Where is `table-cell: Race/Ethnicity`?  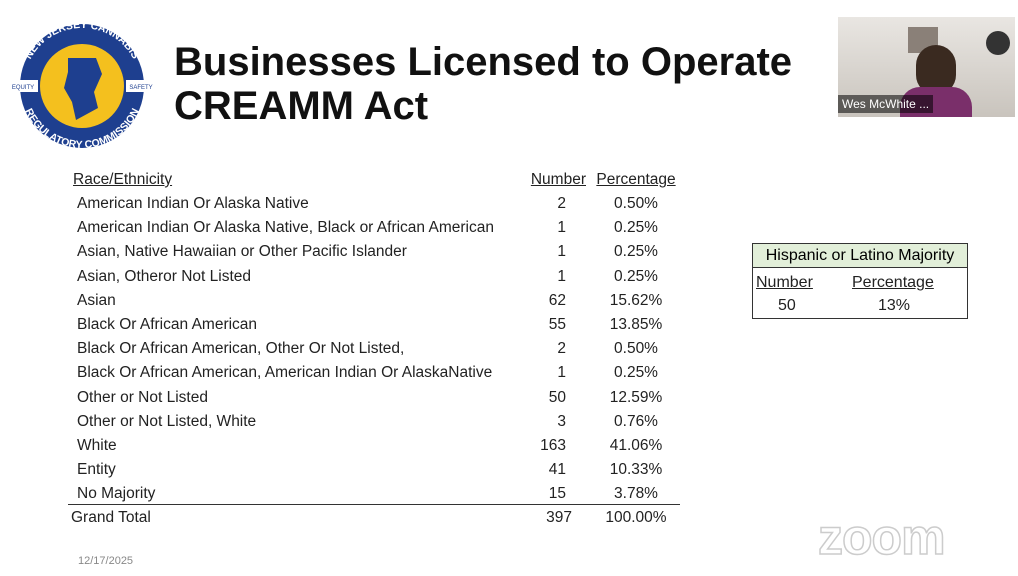 table-cell: Race/Ethnicity is located at coordinates (123, 179).